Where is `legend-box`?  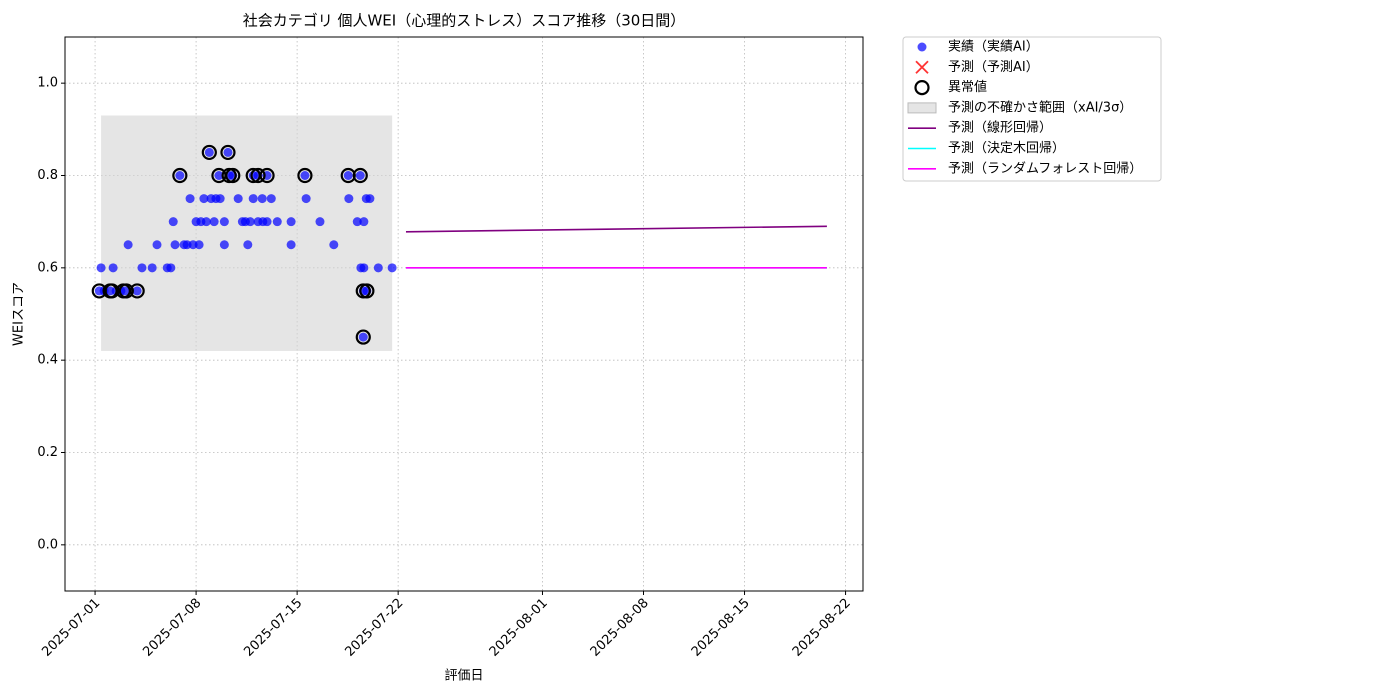 legend-box is located at coordinates (1032, 109).